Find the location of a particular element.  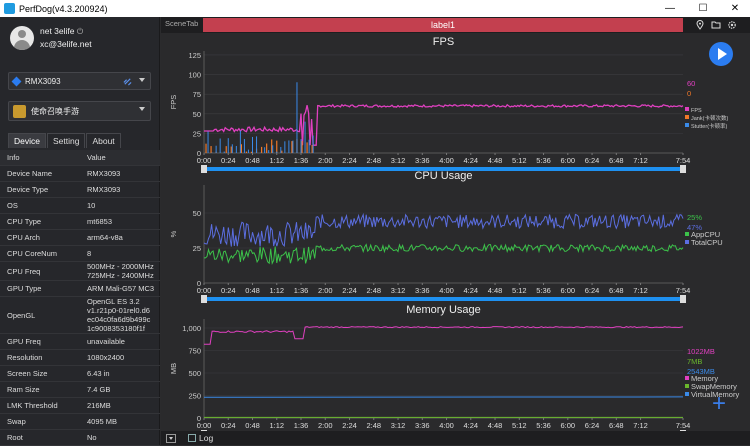

legend-label: FPS is located at coordinates (696, 111).